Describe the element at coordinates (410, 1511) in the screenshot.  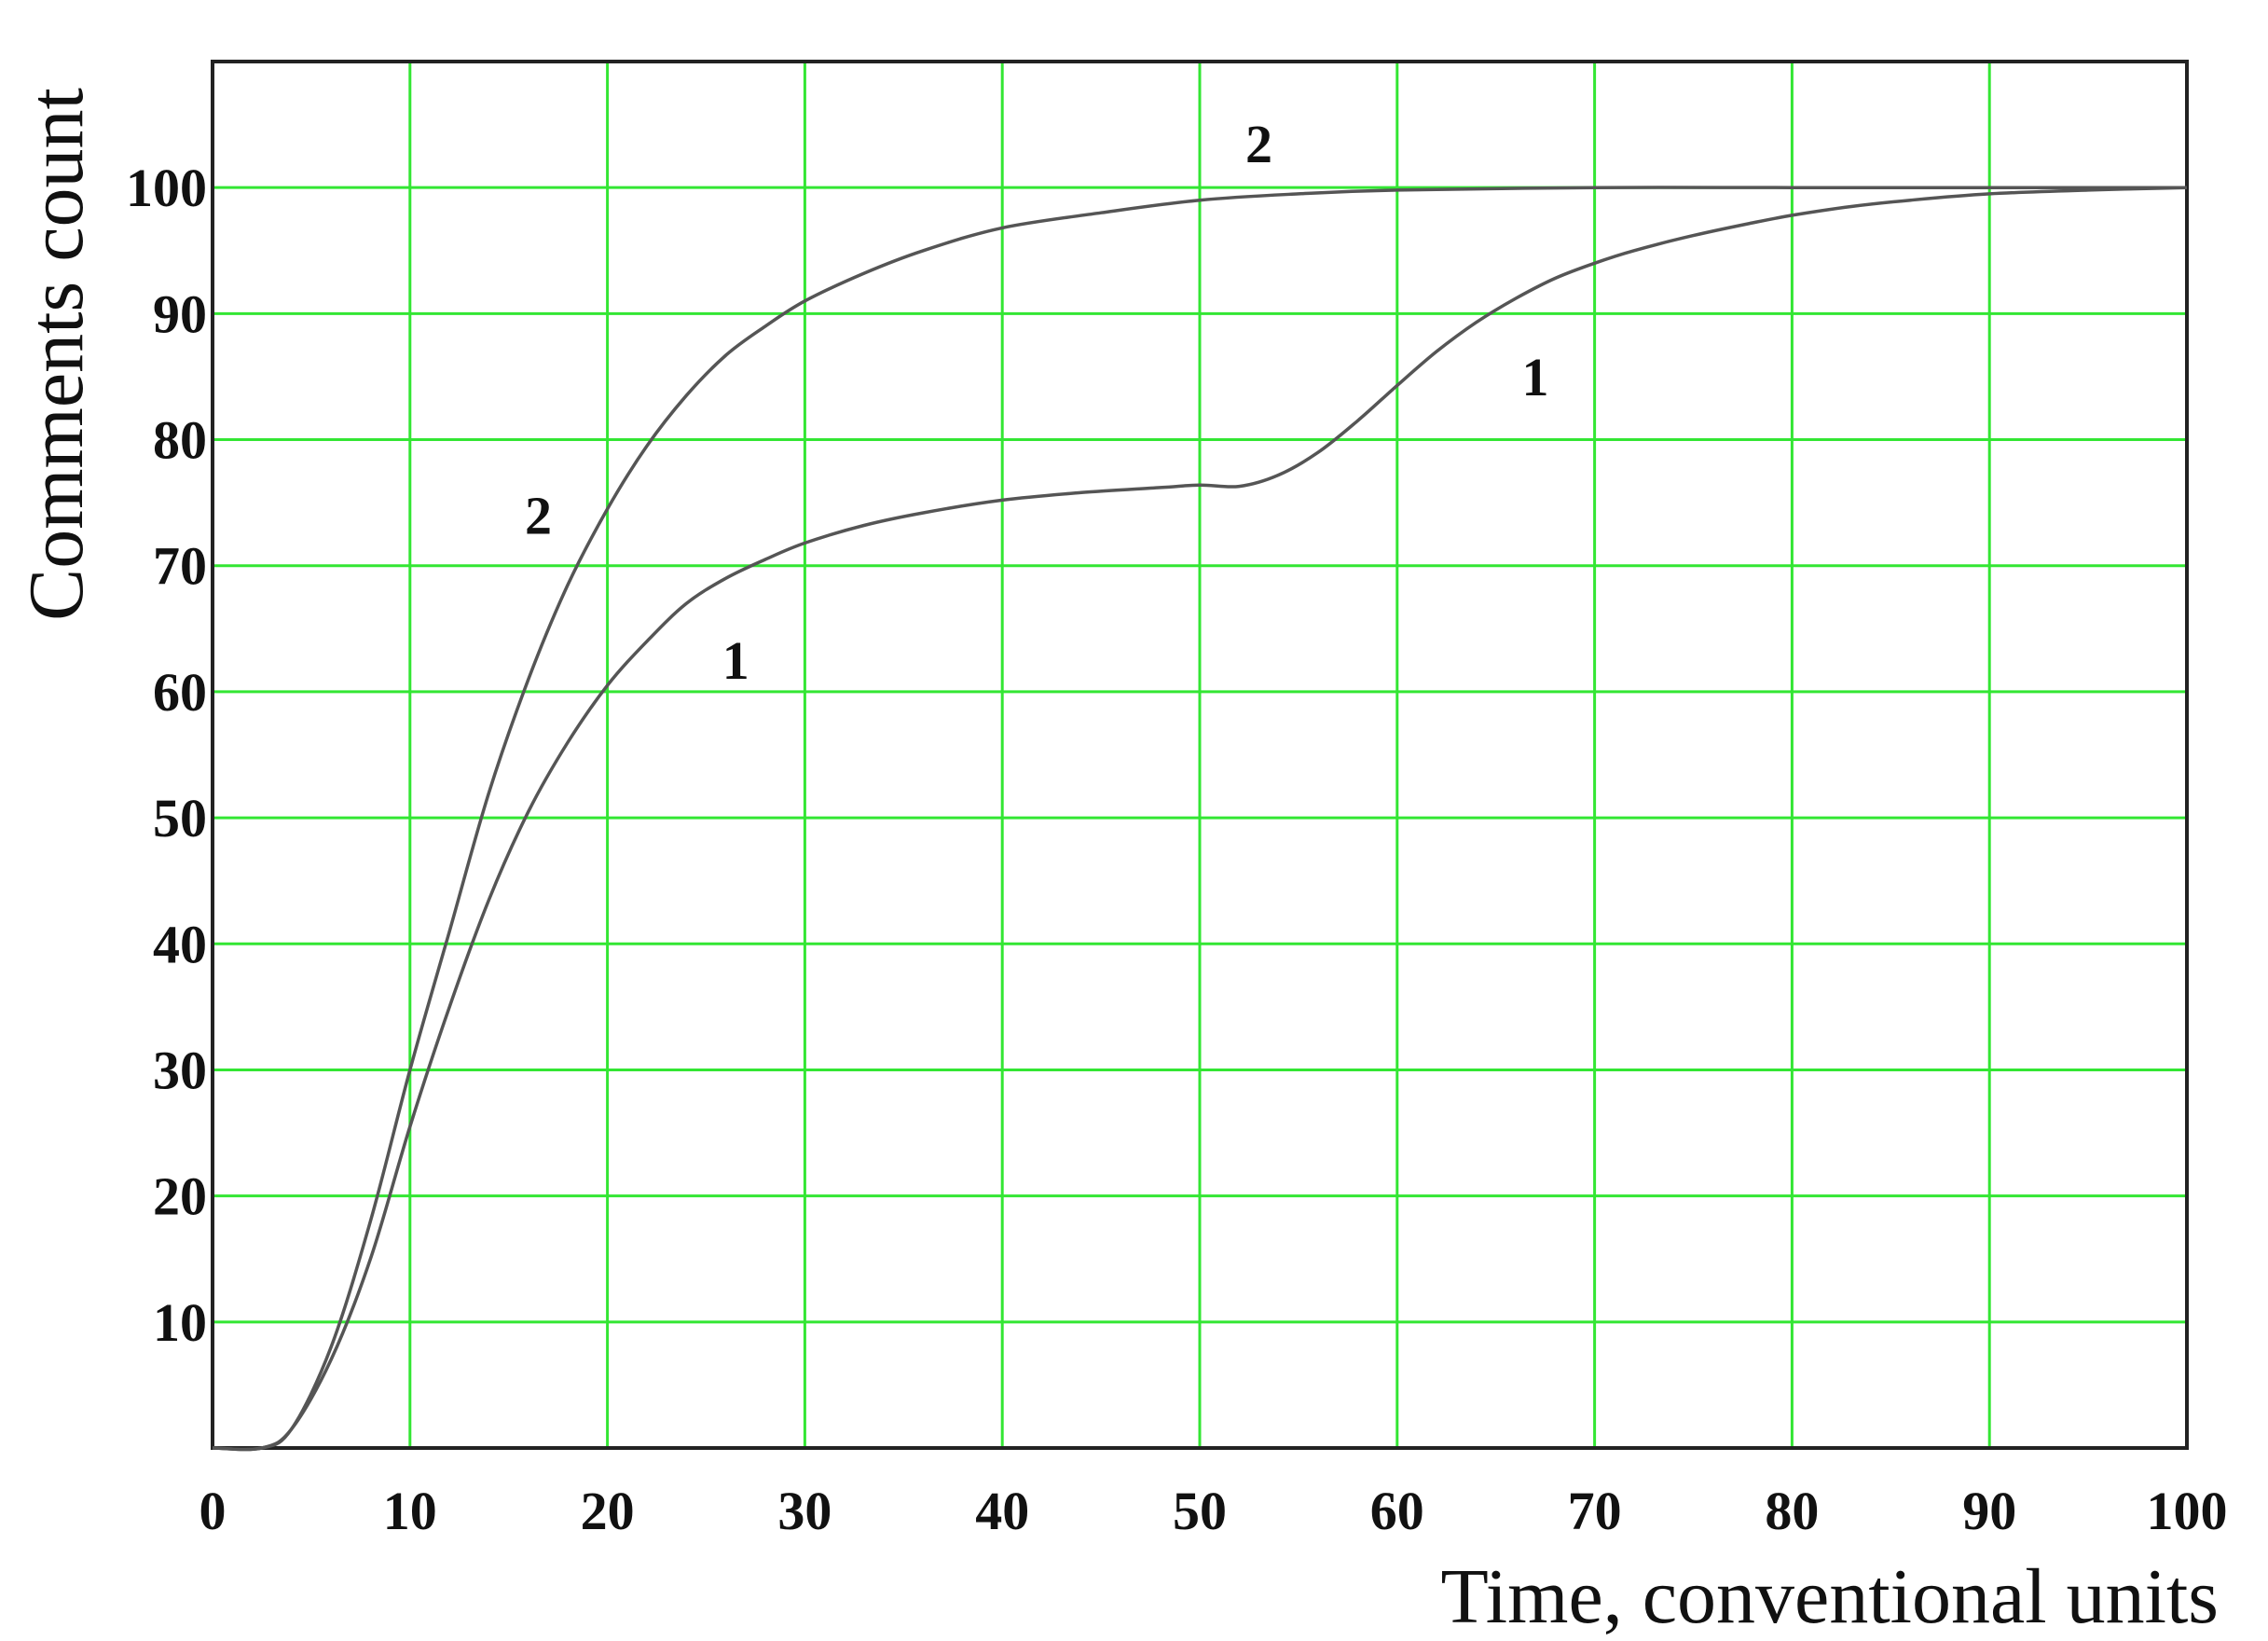
I see `x-tick-label: 10` at that location.